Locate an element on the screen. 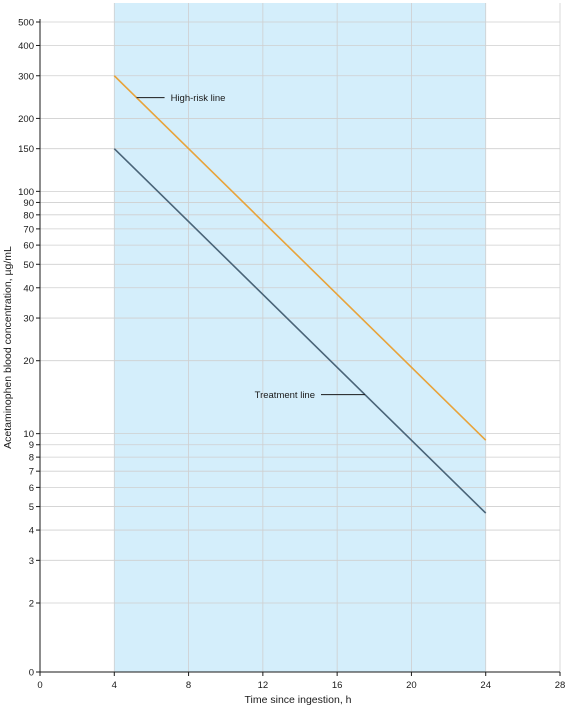  x-tick-label: 8 is located at coordinates (188, 685).